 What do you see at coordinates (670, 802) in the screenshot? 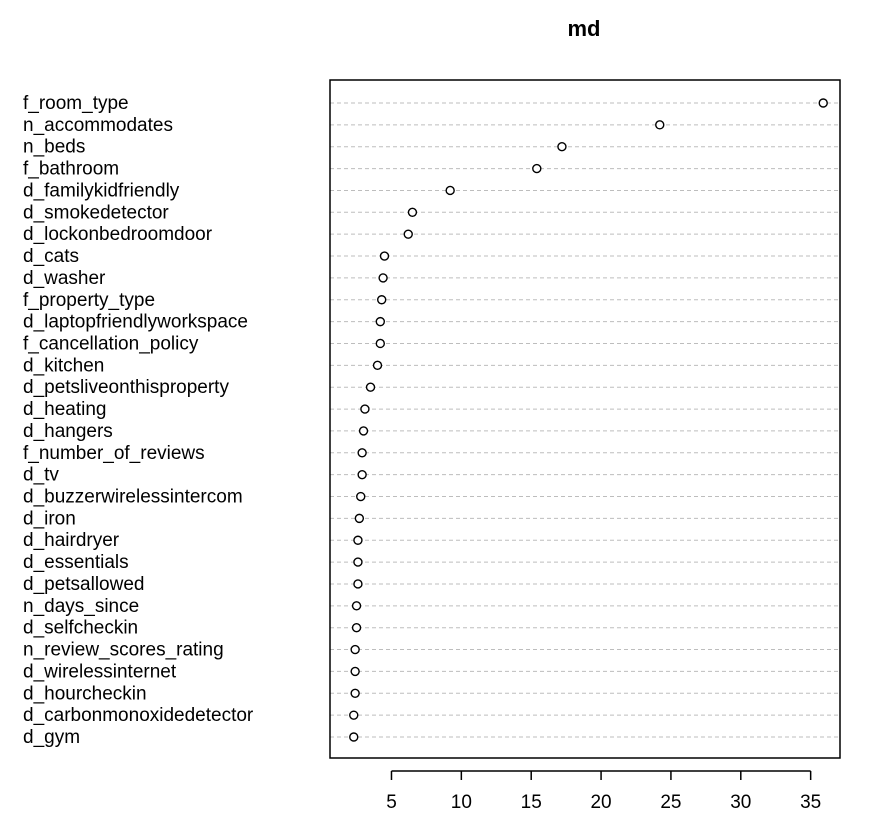
I see `x-tick-label: 25` at bounding box center [670, 802].